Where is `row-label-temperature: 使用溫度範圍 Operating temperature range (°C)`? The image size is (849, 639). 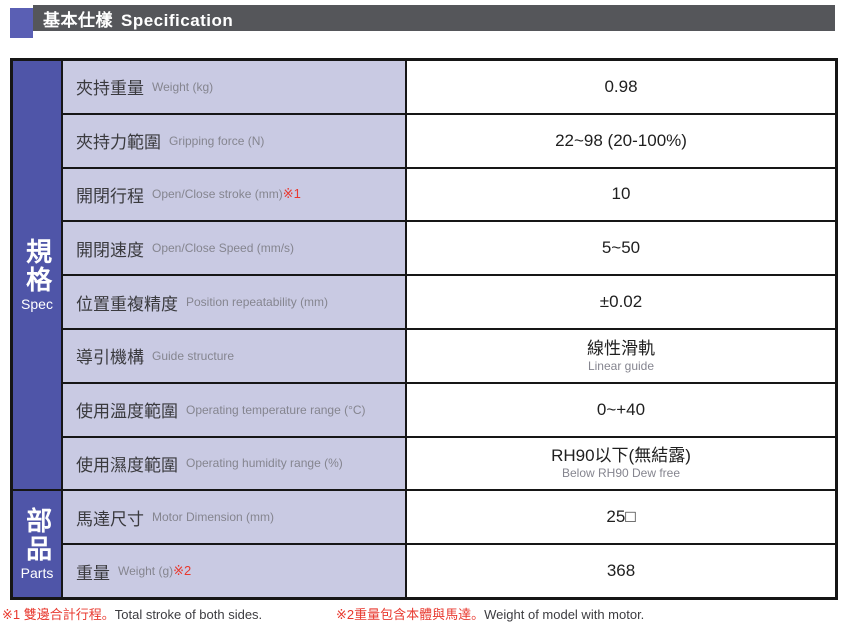 row-label-temperature: 使用溫度範圍 Operating temperature range (°C) is located at coordinates (234, 409).